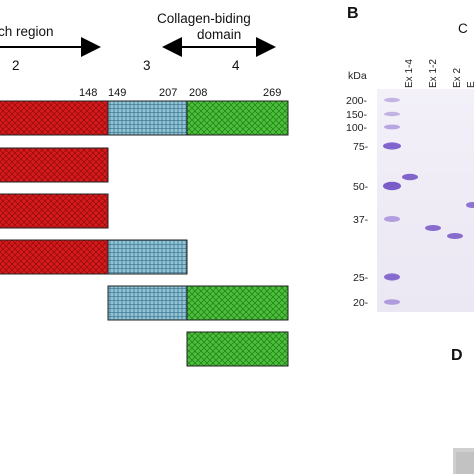 This screenshot has width=474, height=474. I want to click on mw-25: 25-, so click(361, 278).